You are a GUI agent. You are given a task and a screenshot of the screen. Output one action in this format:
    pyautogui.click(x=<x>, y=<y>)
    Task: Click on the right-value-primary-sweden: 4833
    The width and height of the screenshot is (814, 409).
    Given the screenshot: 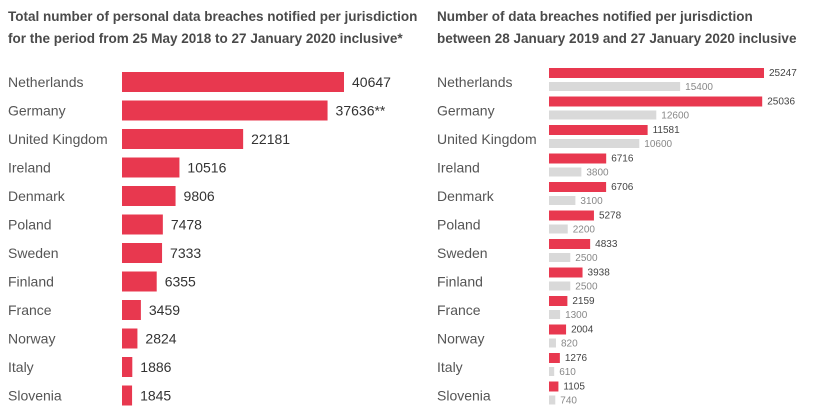 What is the action you would take?
    pyautogui.click(x=606, y=244)
    